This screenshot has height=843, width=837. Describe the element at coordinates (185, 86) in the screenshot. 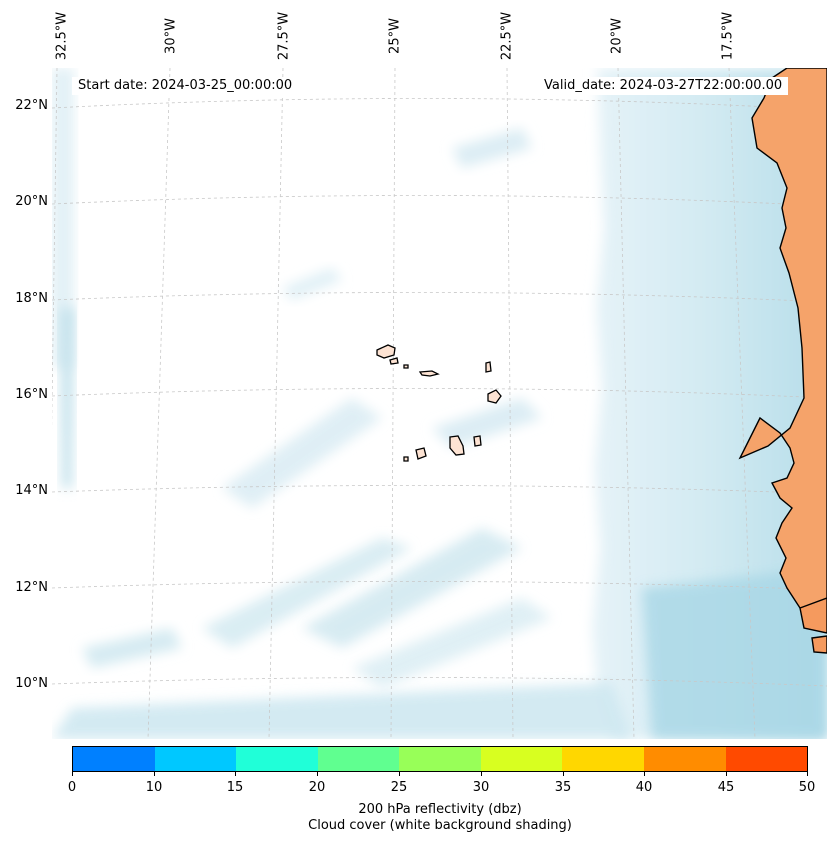

I see `start-date-label: Start date: 2024-03-25_00:00:00` at that location.